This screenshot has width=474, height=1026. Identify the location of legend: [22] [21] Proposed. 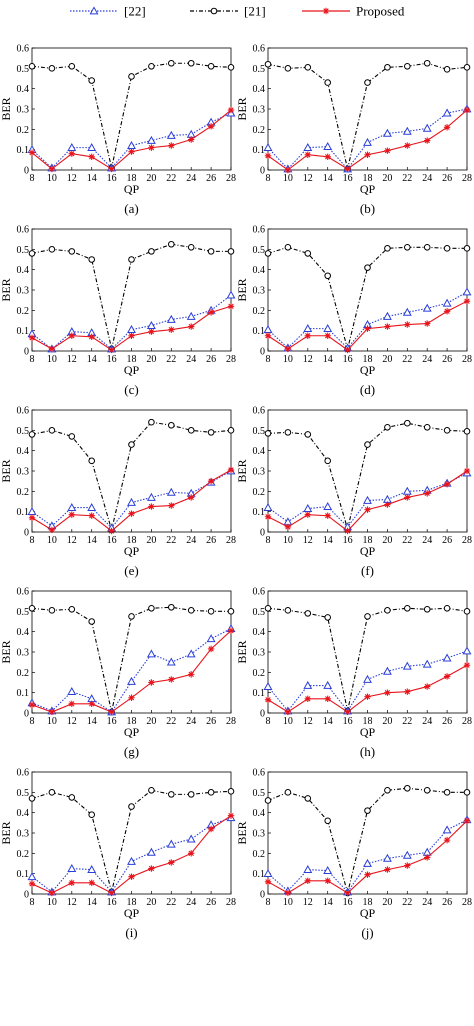
(237, 11).